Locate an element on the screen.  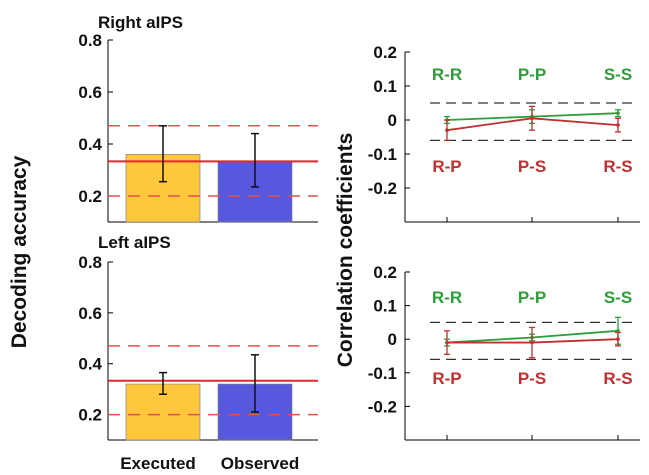
right-y-axis-title: Correlation coefficients is located at coordinates (345, 250).